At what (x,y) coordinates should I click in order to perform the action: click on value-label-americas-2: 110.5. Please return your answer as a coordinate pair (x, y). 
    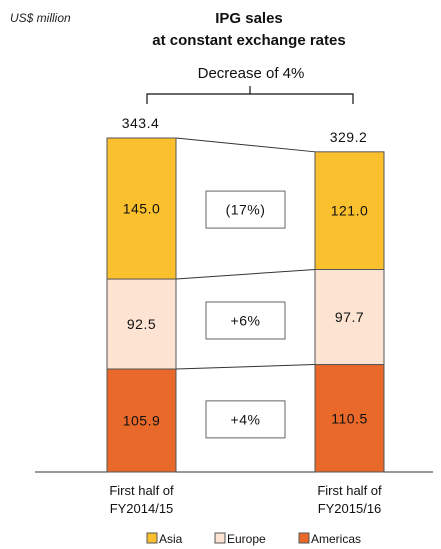
    Looking at the image, I should click on (349, 418).